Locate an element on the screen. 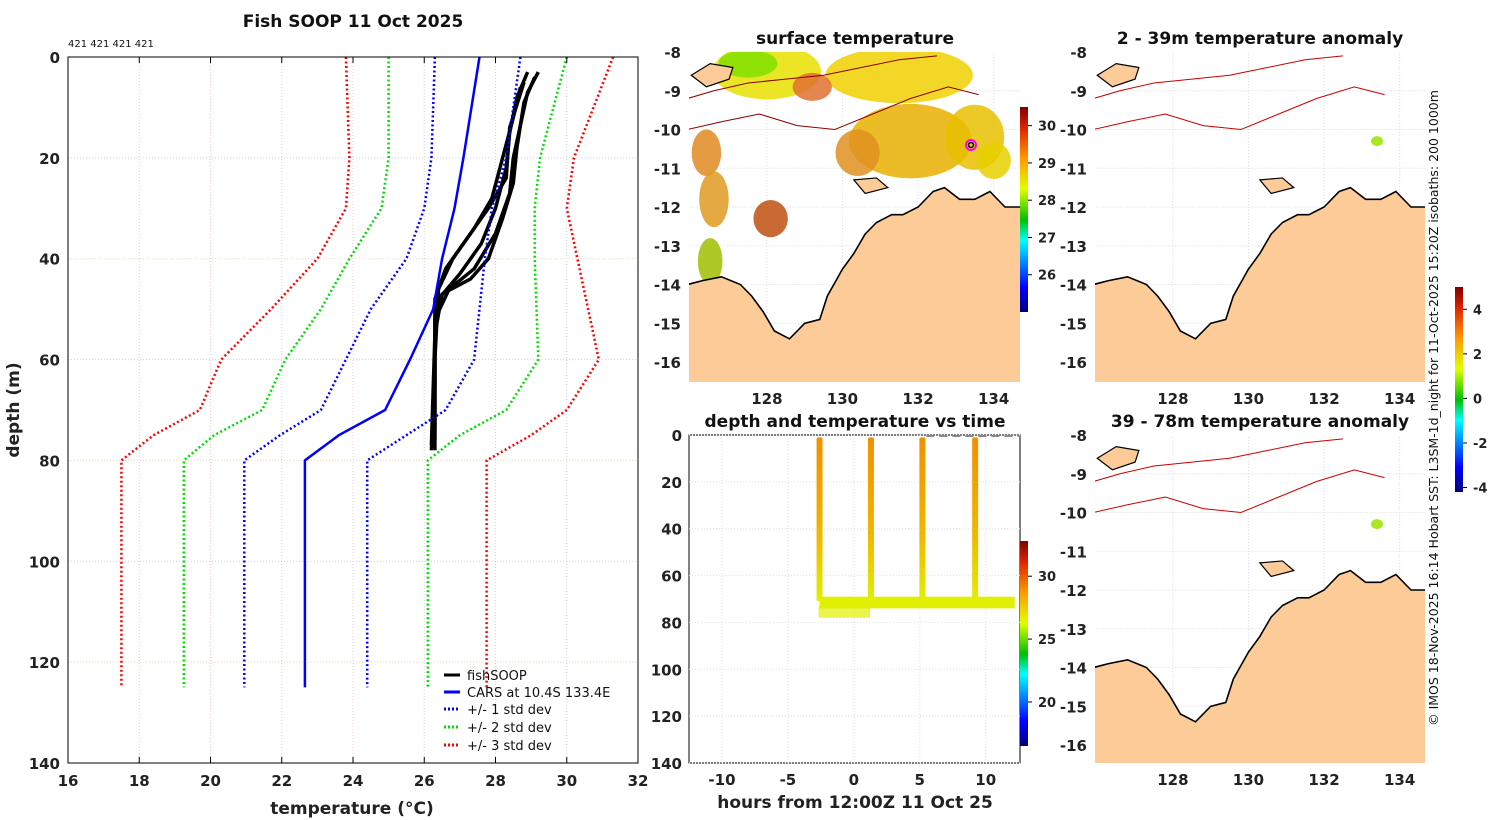 The image size is (1500, 820). legend-label-cars: CARS at 10.4S 133.4E is located at coordinates (538, 693).